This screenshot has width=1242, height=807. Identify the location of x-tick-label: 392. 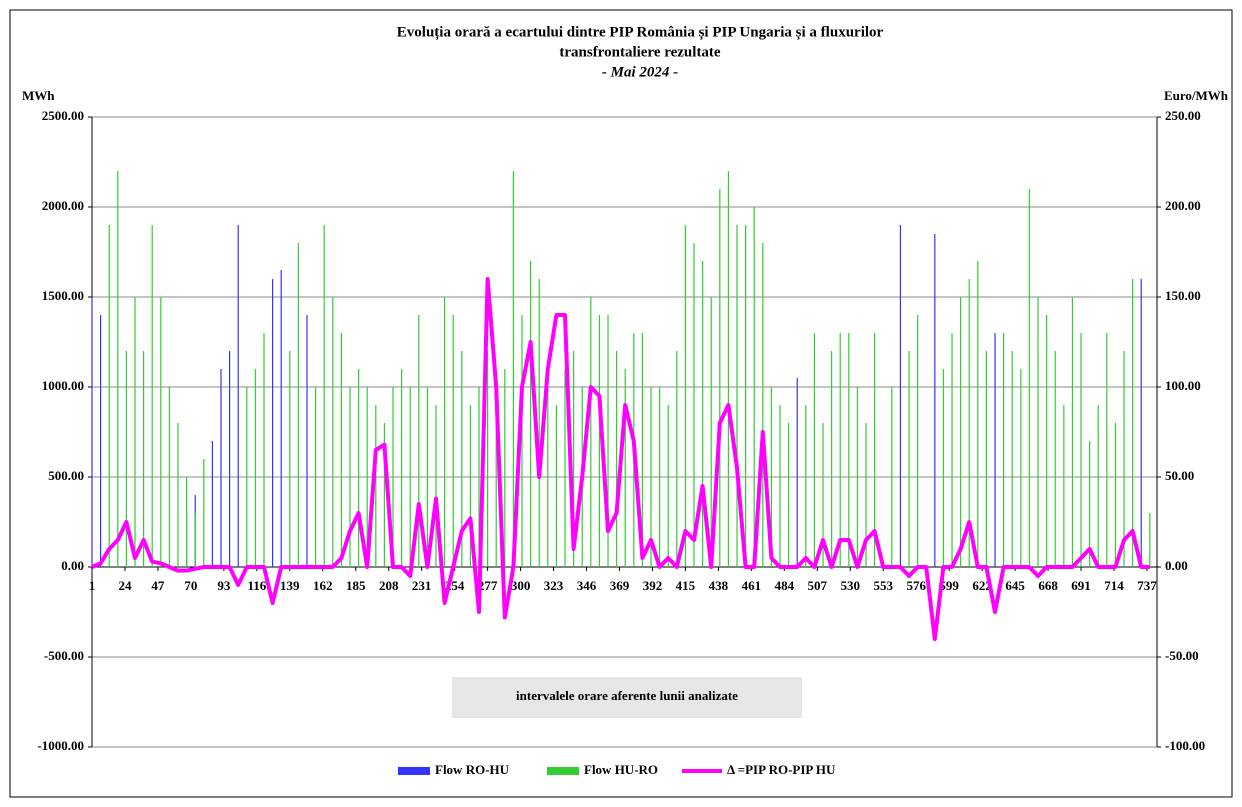
(653, 585).